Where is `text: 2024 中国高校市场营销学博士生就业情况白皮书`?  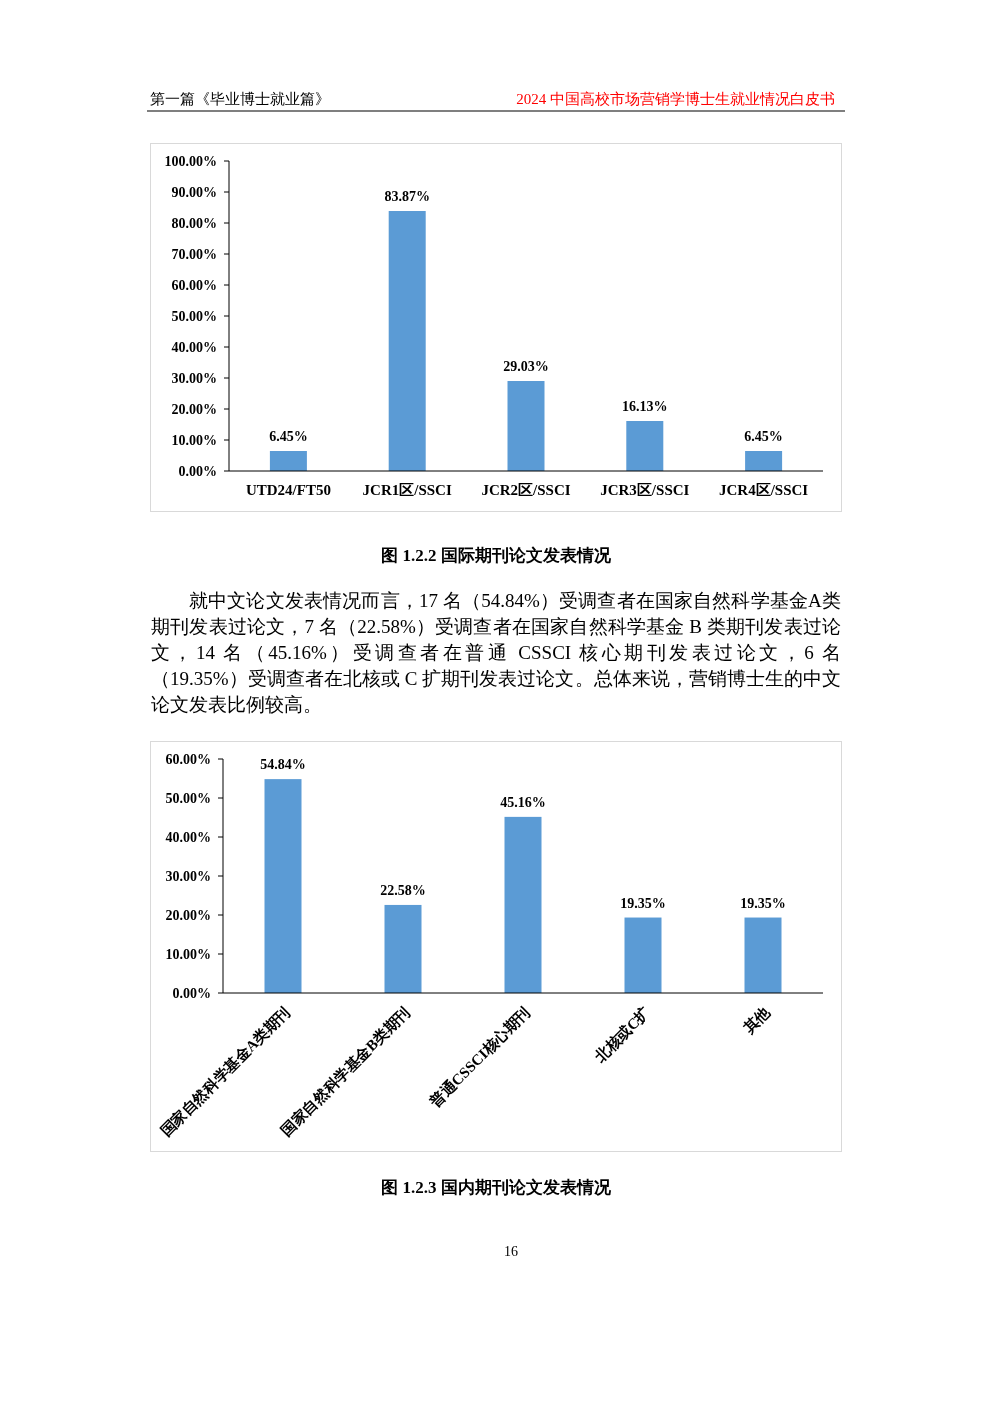 text: 2024 中国高校市场营销学博士生就业情况白皮书 is located at coordinates (675, 99).